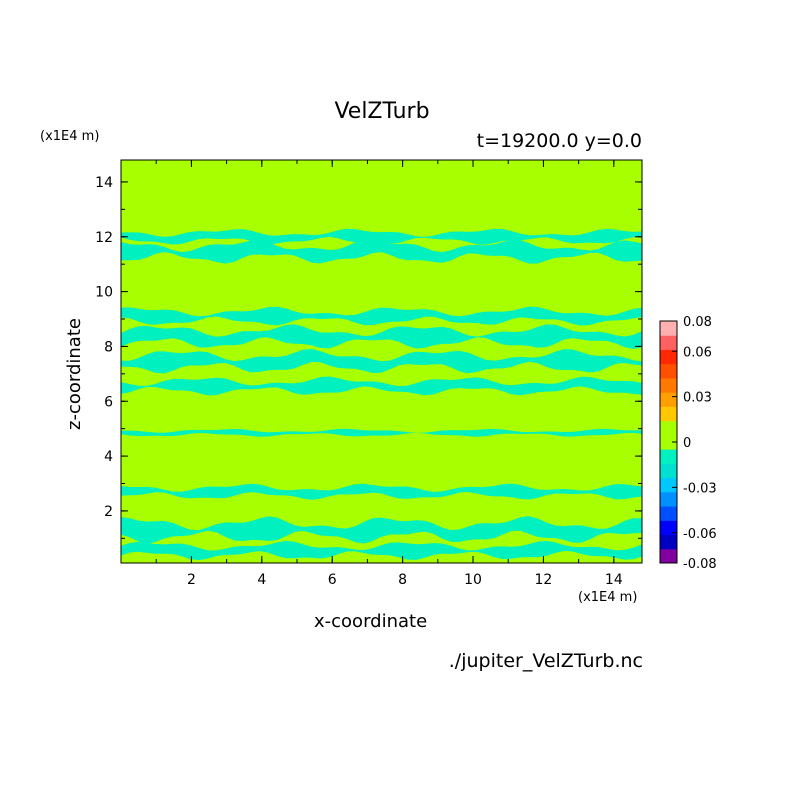 The height and width of the screenshot is (804, 804). I want to click on colorbar-label: -0.06, so click(700, 534).